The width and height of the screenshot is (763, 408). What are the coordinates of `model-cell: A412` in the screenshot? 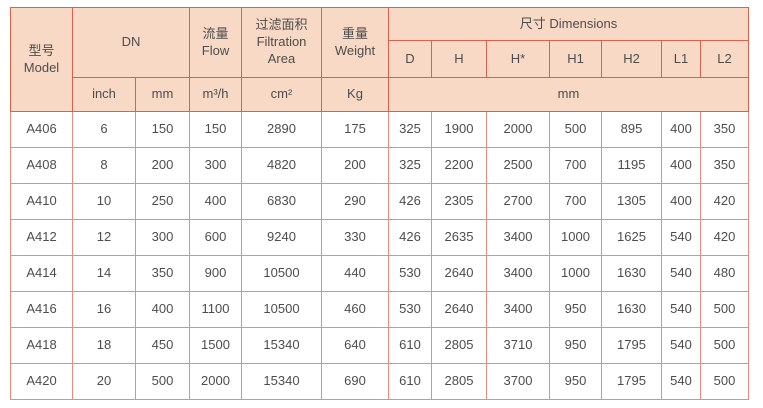 It's located at (41, 237).